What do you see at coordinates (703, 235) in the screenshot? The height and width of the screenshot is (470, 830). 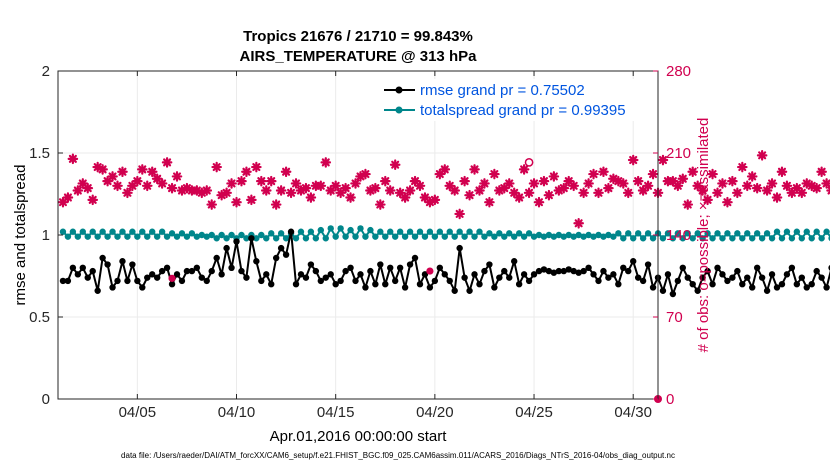 I see `y-right-axis-label: # of obs: o=possible; ×=assimilated` at bounding box center [703, 235].